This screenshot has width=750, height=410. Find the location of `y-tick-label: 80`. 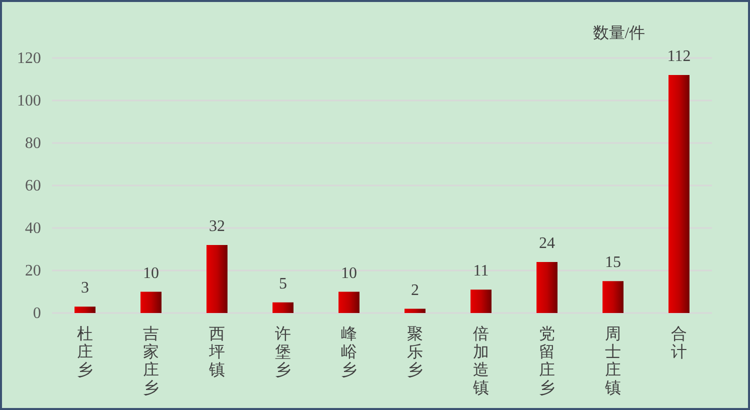

y-tick-label: 80 is located at coordinates (33, 143).